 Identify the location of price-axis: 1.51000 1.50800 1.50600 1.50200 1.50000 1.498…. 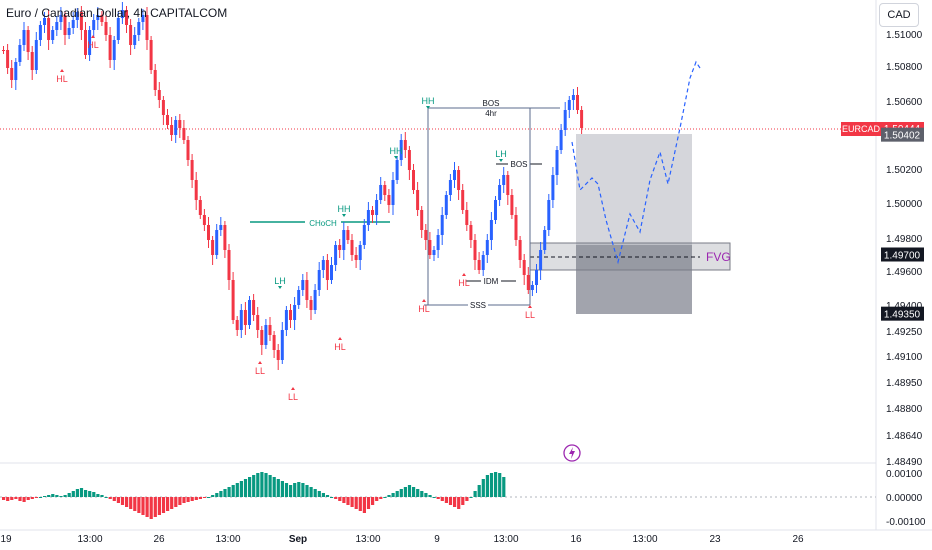
(904, 249).